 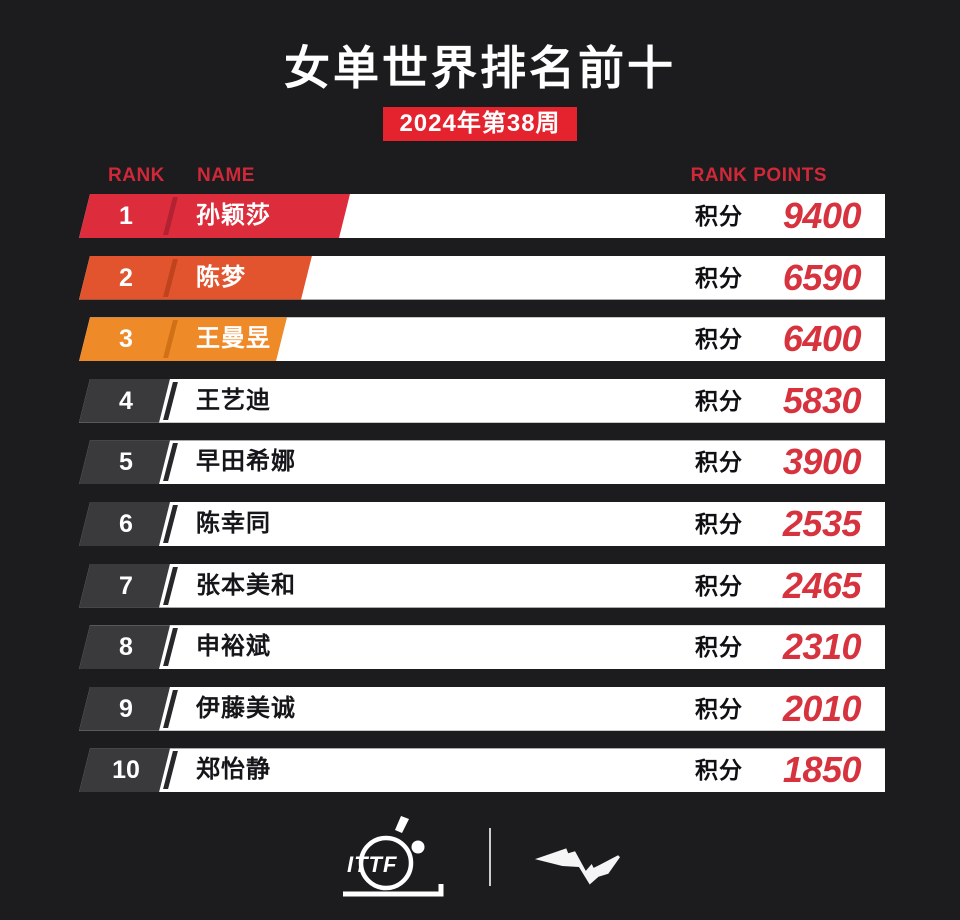 What do you see at coordinates (822, 585) in the screenshot?
I see `points-value: 2465` at bounding box center [822, 585].